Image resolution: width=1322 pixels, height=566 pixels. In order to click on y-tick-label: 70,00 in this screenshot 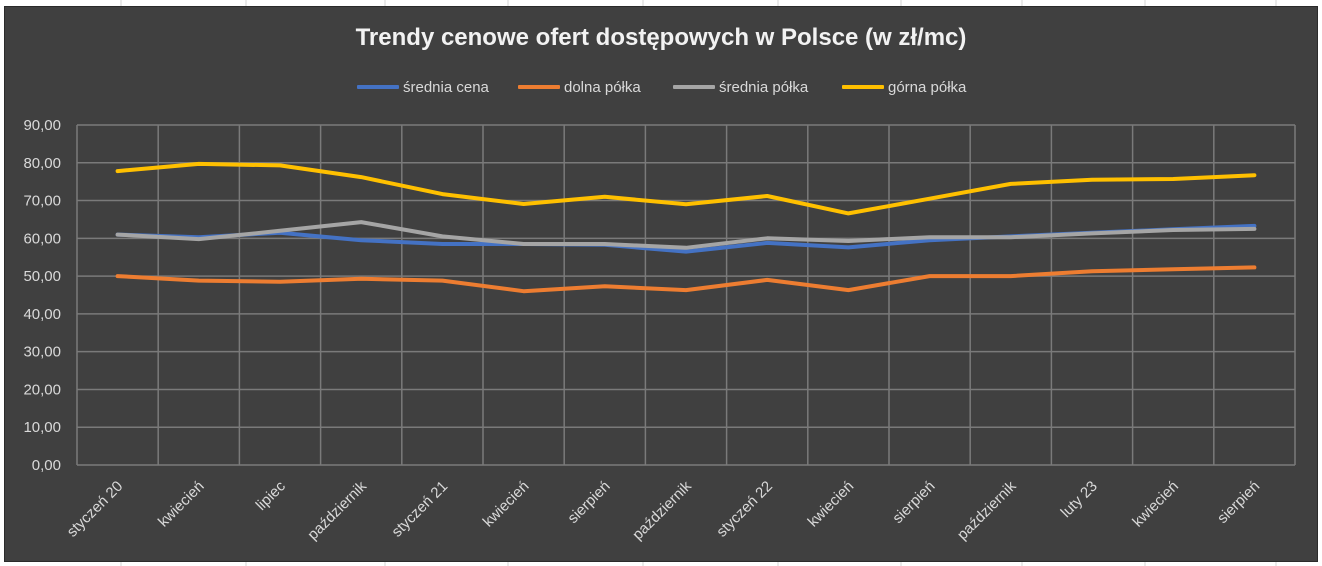, I will do `click(42, 201)`.